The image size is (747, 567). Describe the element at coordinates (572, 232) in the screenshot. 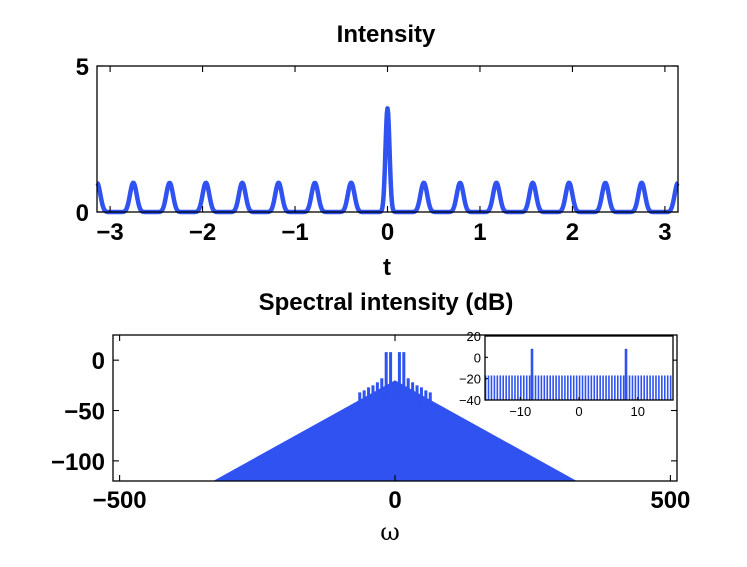

I see `intensity-x-tick-label: 2` at that location.